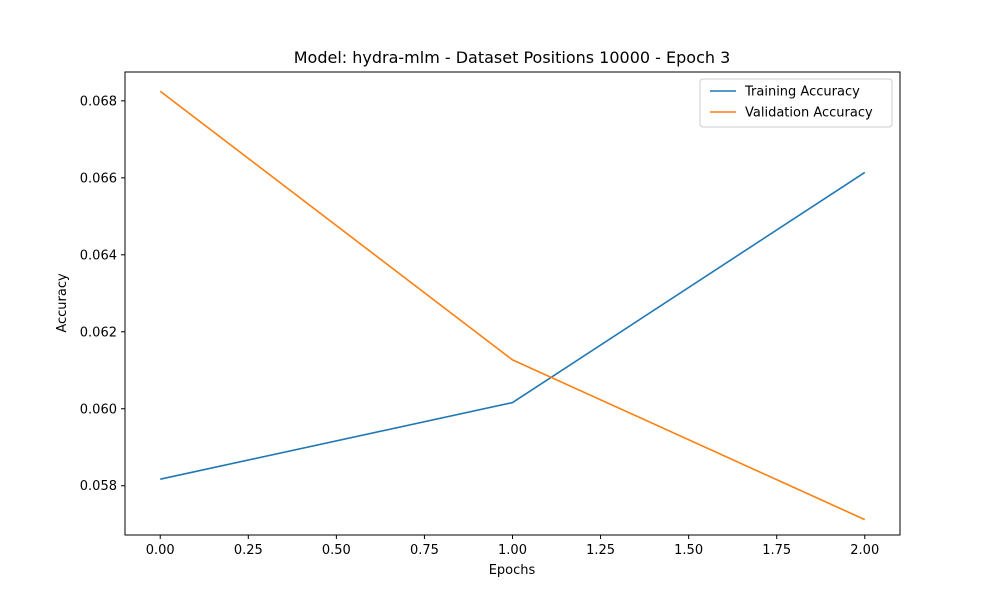 The height and width of the screenshot is (600, 1000). I want to click on x-tick-label: 2.00, so click(864, 550).